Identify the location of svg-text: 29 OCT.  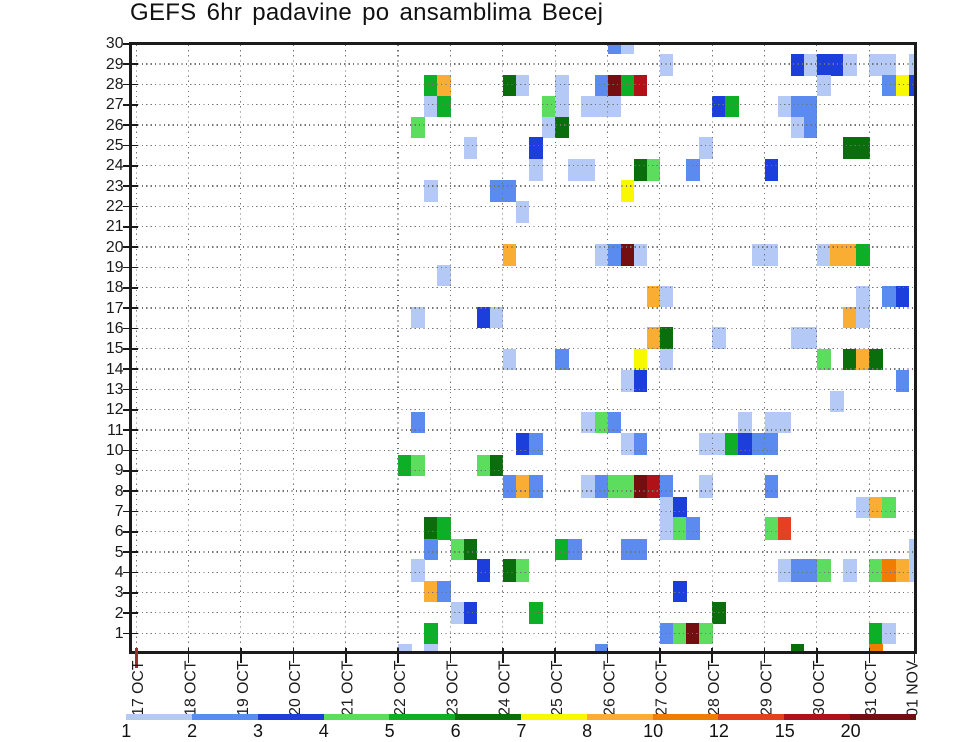
(766, 688).